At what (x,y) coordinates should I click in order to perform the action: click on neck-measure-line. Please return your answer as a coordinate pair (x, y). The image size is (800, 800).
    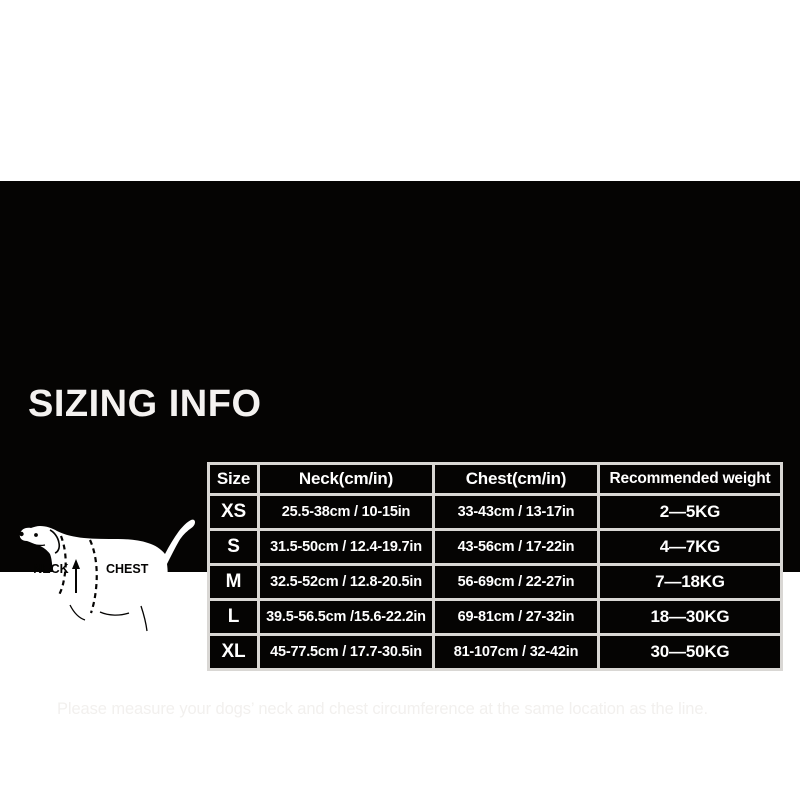
    Looking at the image, I should click on (62, 565).